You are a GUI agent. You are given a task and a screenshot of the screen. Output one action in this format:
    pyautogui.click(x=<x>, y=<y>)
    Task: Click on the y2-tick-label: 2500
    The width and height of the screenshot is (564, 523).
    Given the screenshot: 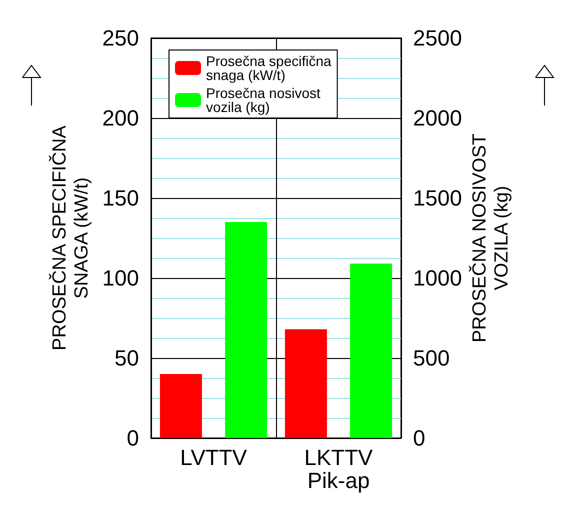 What is the action you would take?
    pyautogui.click(x=437, y=38)
    